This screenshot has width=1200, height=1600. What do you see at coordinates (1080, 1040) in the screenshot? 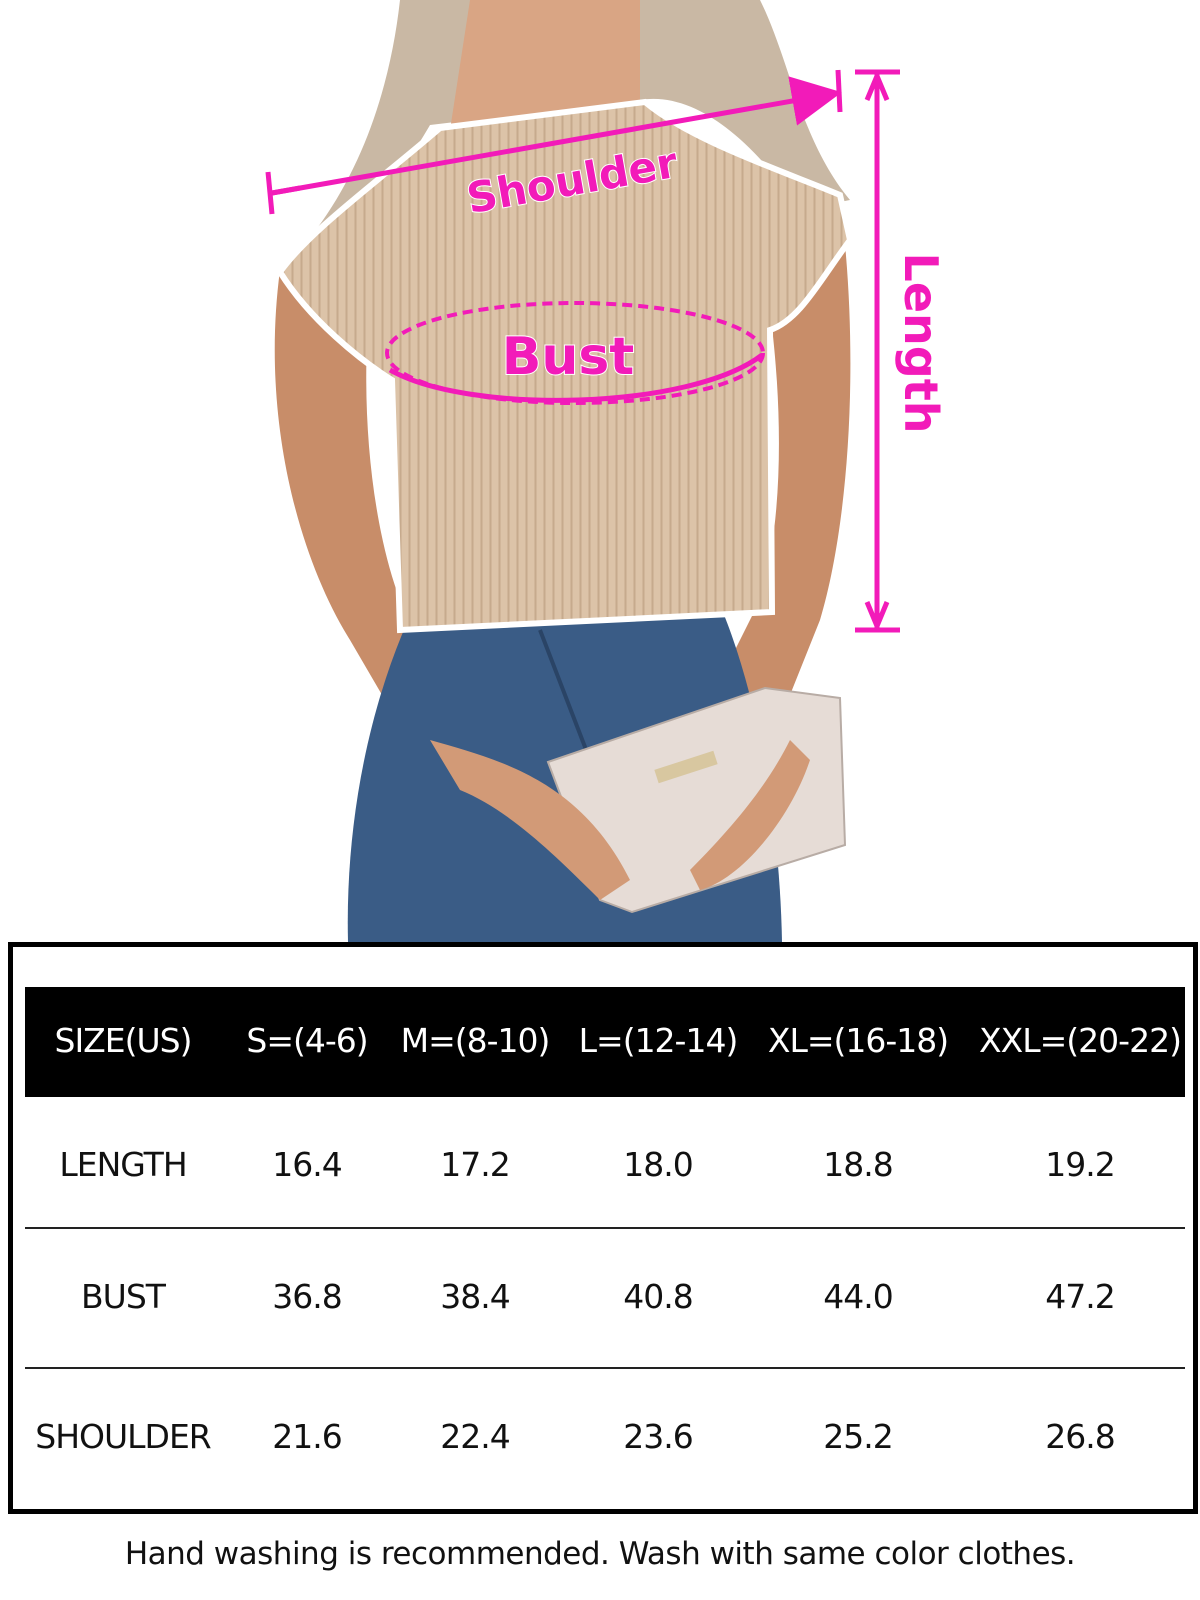
I see `header-cell: XXL=(20-22)` at bounding box center [1080, 1040].